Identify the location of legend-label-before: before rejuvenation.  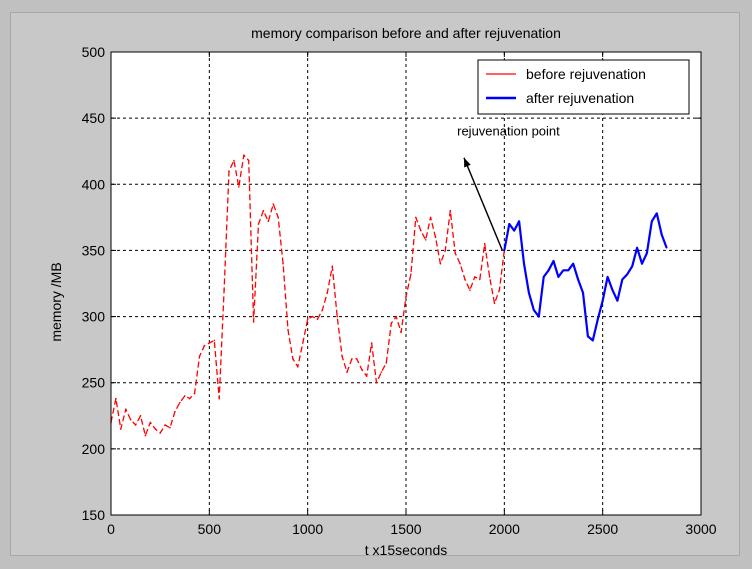
(586, 74).